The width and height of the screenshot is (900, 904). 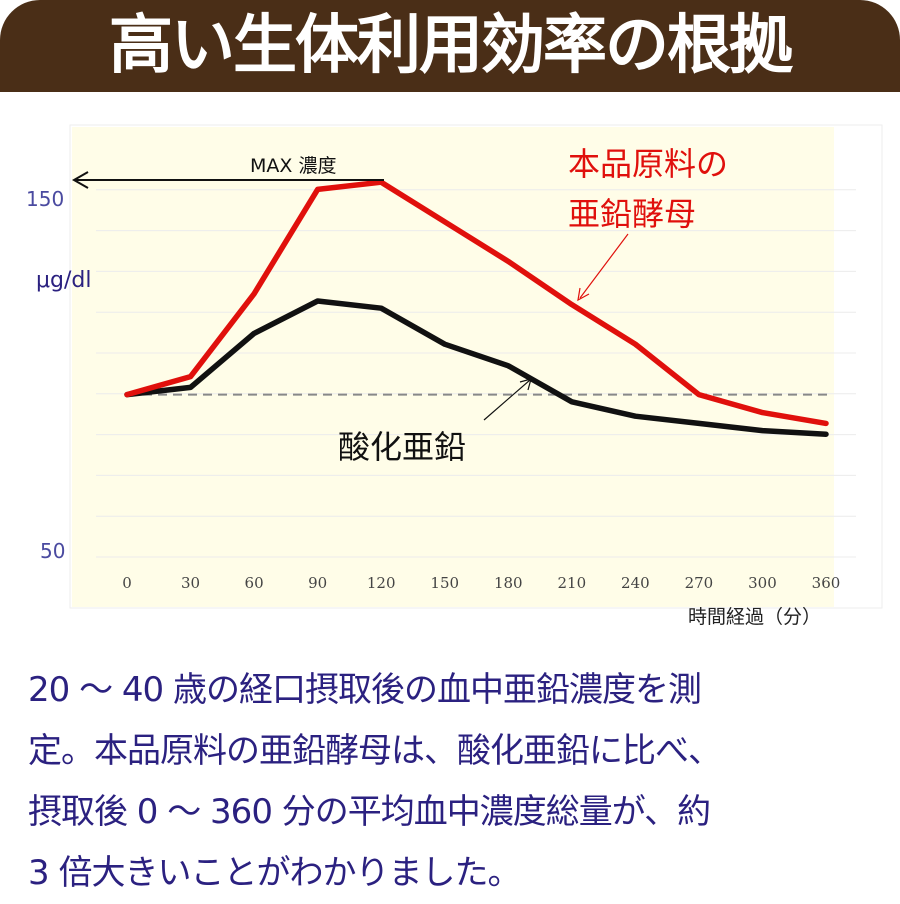 I want to click on description-line: 20 ～ 40 歳の経口摂取後の血中亜鉛濃度を測, so click(x=458, y=690).